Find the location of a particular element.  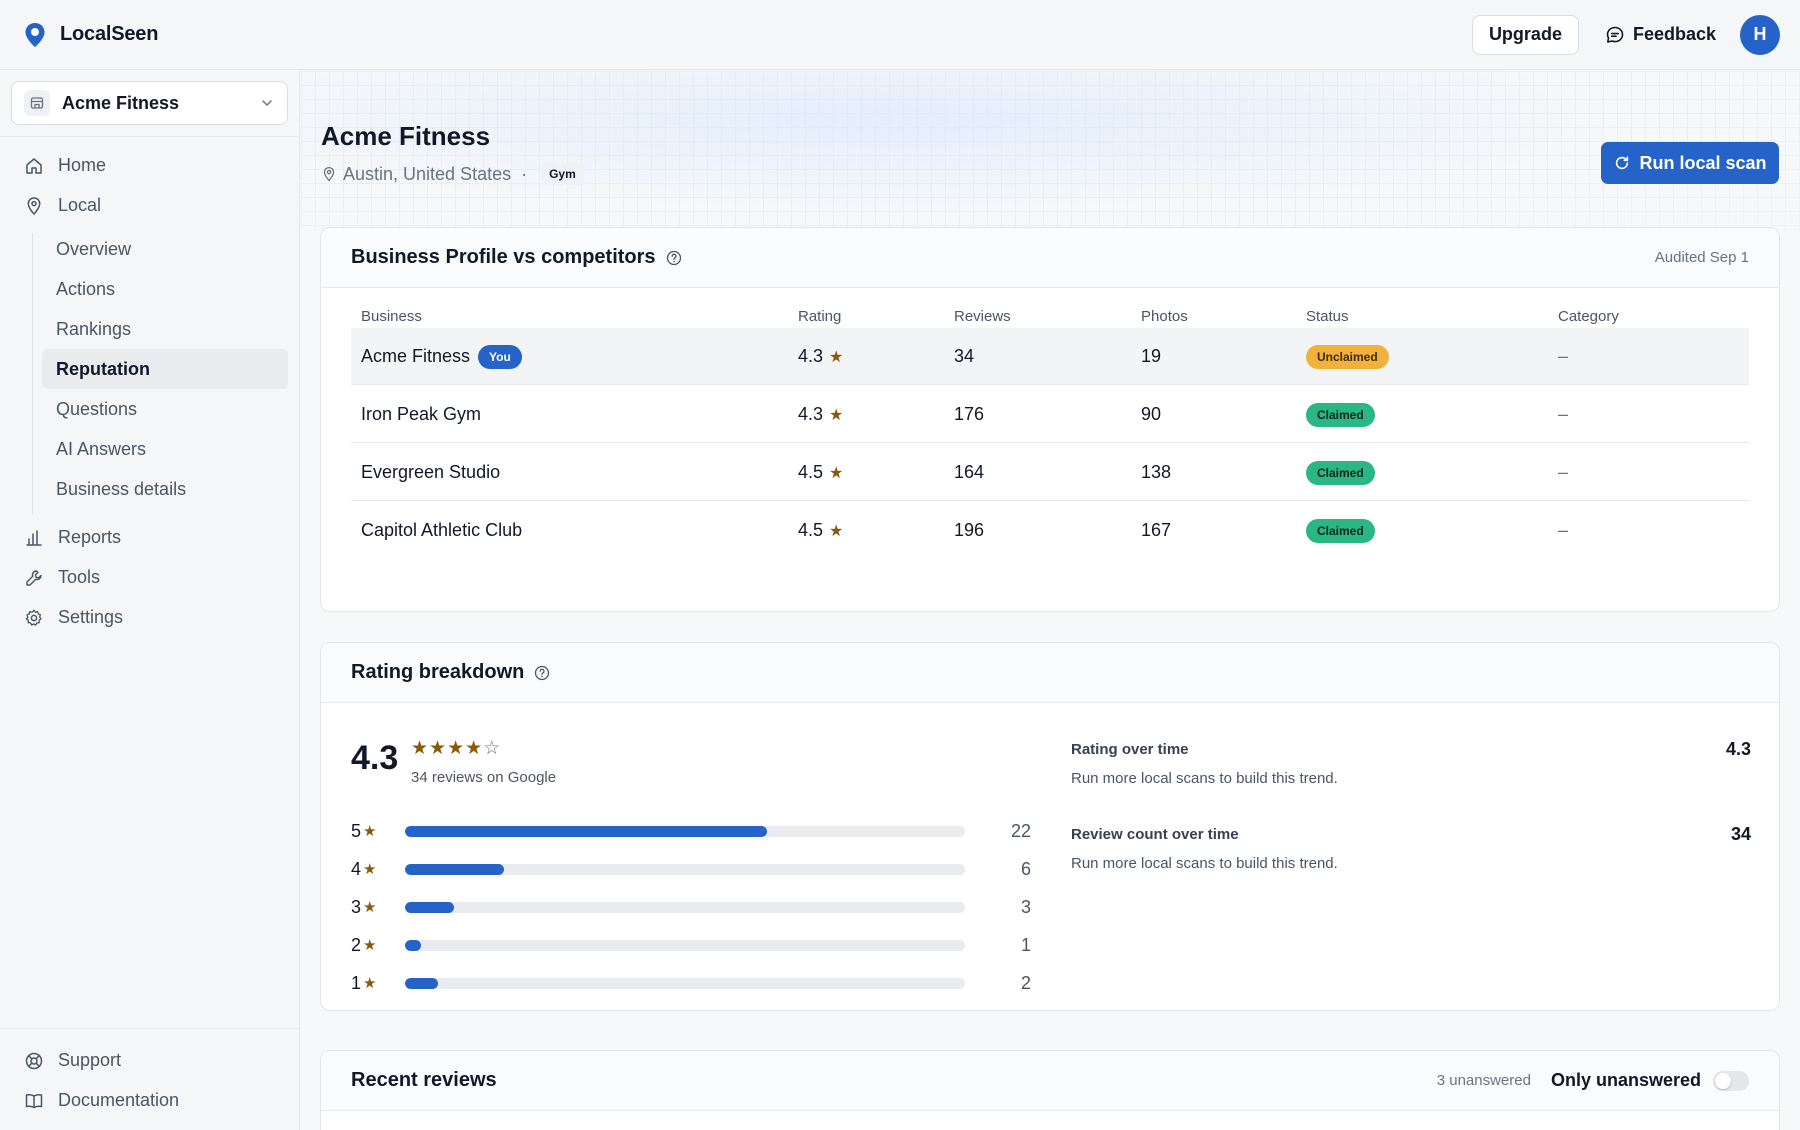

business-name: Evergreen Studio is located at coordinates (431, 472).